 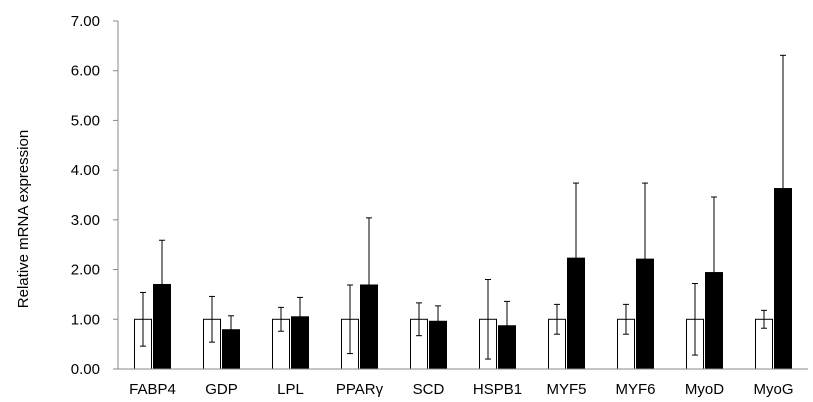 What do you see at coordinates (429, 389) in the screenshot?
I see `x-category-label: SCD` at bounding box center [429, 389].